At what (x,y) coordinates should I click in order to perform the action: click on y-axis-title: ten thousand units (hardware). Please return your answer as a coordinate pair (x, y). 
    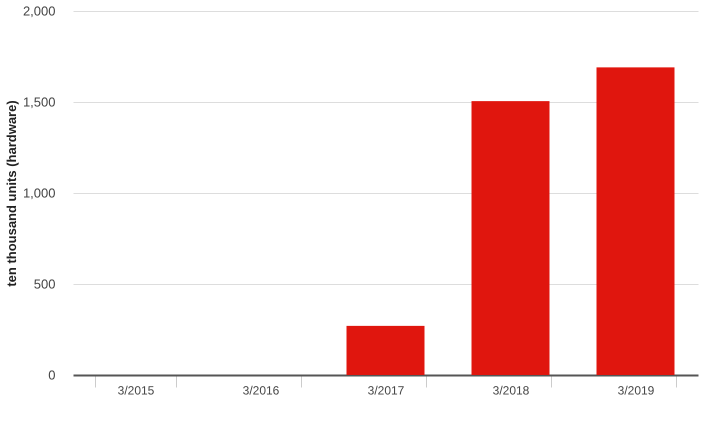
    Looking at the image, I should click on (11, 193).